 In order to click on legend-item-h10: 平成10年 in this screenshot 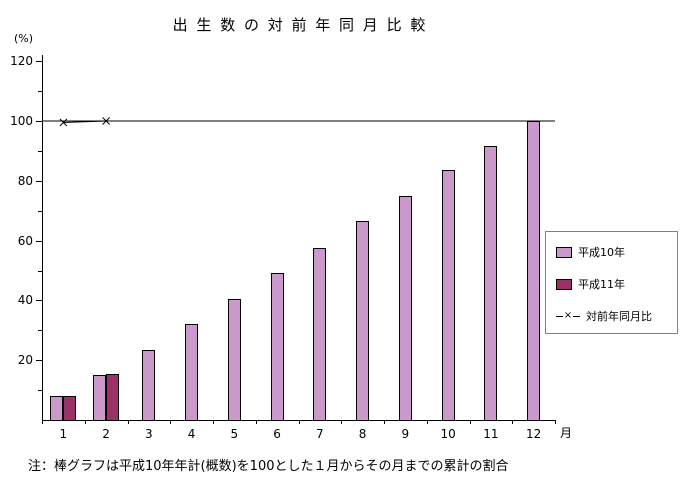, I will do `click(590, 252)`.